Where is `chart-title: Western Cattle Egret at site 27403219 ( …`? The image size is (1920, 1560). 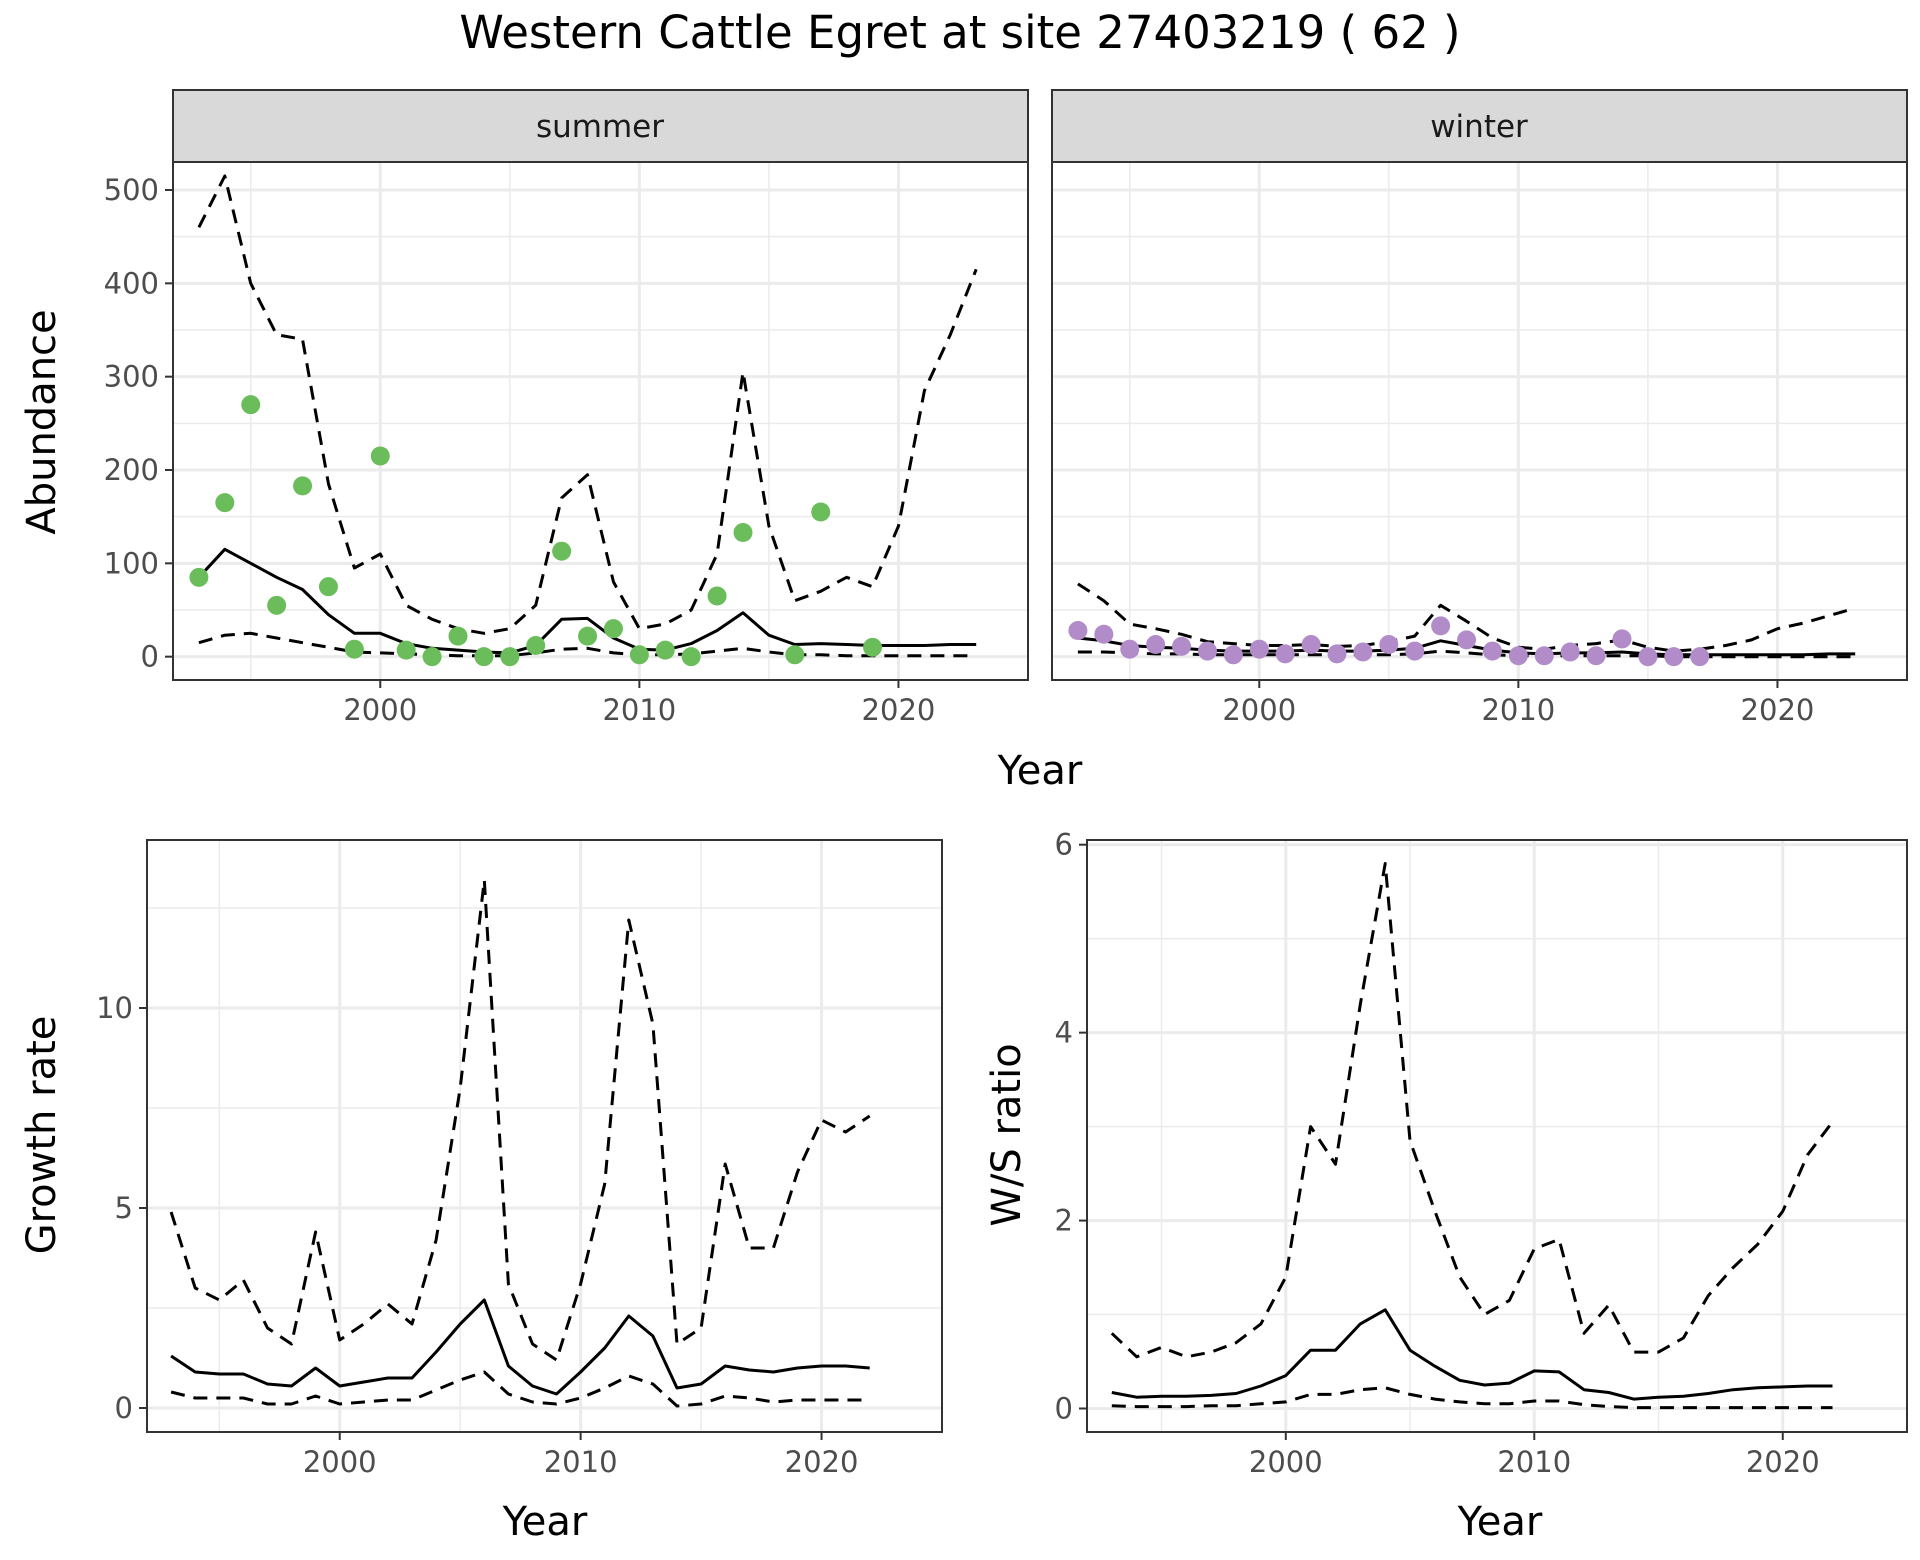
chart-title: Western Cattle Egret at site 27403219 ( … is located at coordinates (959, 32).